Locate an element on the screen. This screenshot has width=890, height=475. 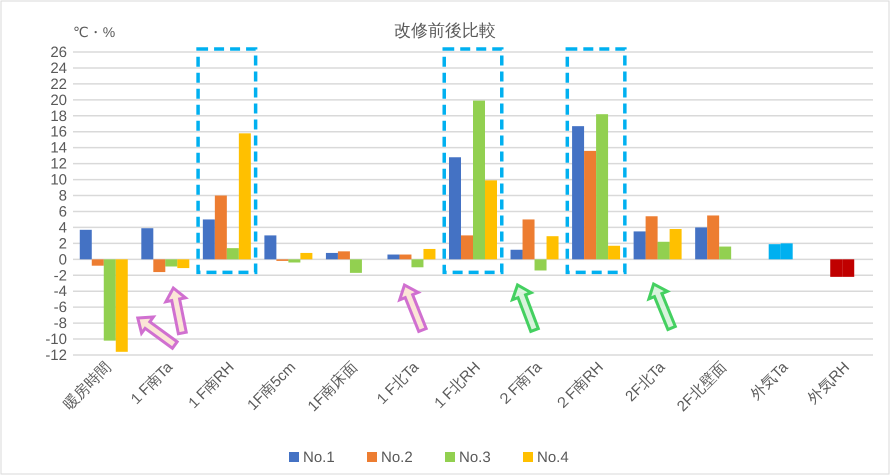
legend-label: No.1 is located at coordinates (319, 457).